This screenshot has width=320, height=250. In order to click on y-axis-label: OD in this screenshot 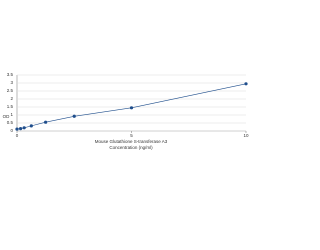, I will do `click(7, 116)`.